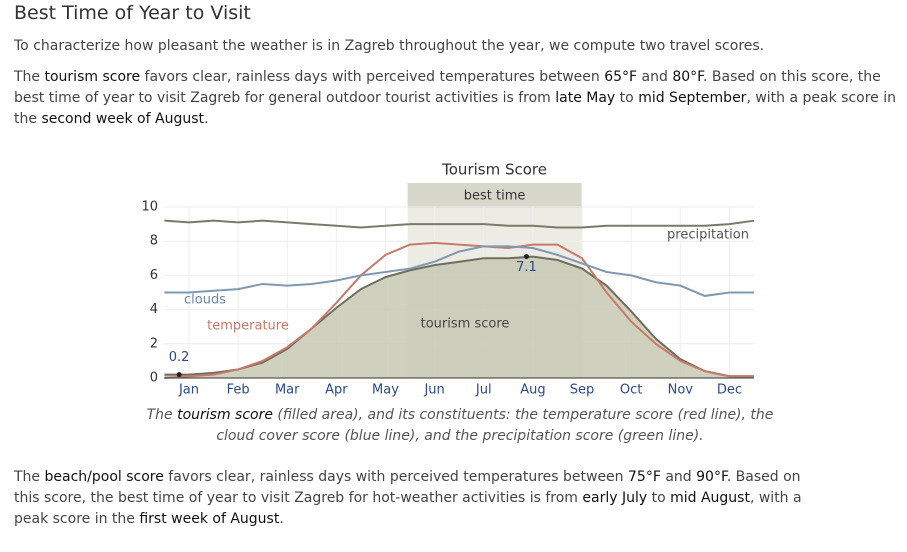 This screenshot has height=552, width=907. I want to click on x-tick-label: Feb, so click(238, 390).